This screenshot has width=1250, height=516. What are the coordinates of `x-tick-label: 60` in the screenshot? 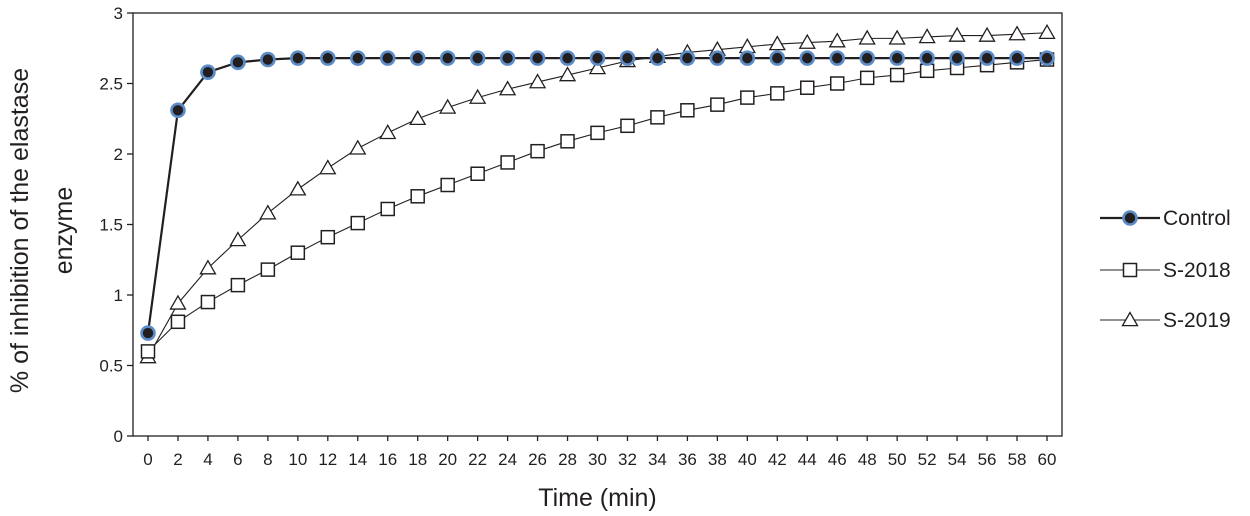 It's located at (1047, 459).